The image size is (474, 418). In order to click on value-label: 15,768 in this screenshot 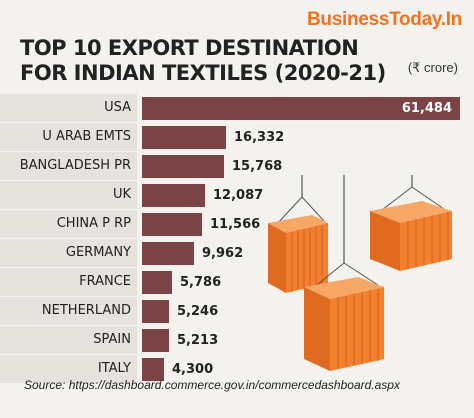, I will do `click(257, 166)`.